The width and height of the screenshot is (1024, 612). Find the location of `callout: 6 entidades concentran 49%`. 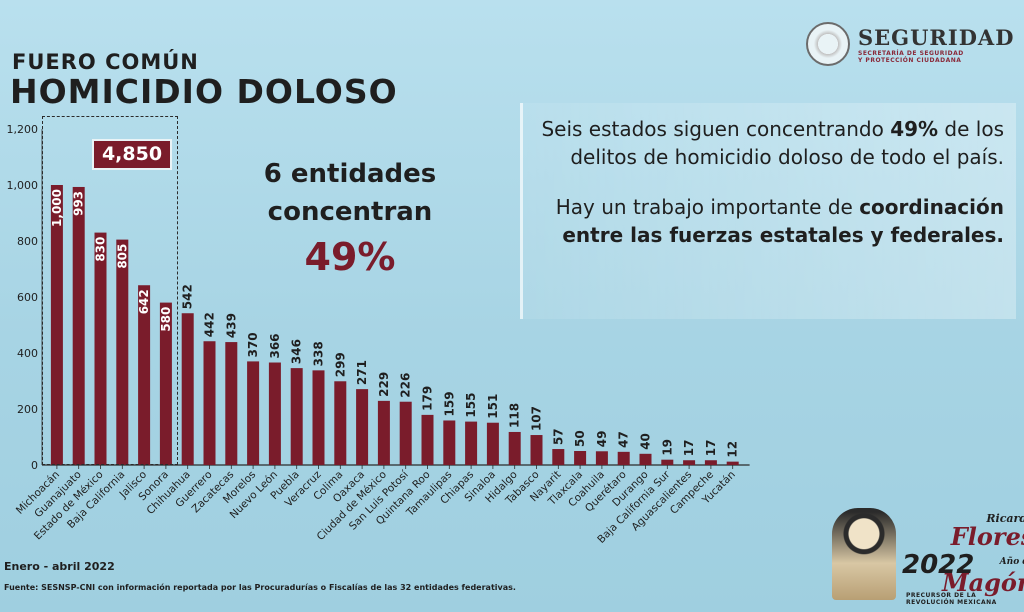

callout: 6 entidades concentran 49% is located at coordinates (350, 219).